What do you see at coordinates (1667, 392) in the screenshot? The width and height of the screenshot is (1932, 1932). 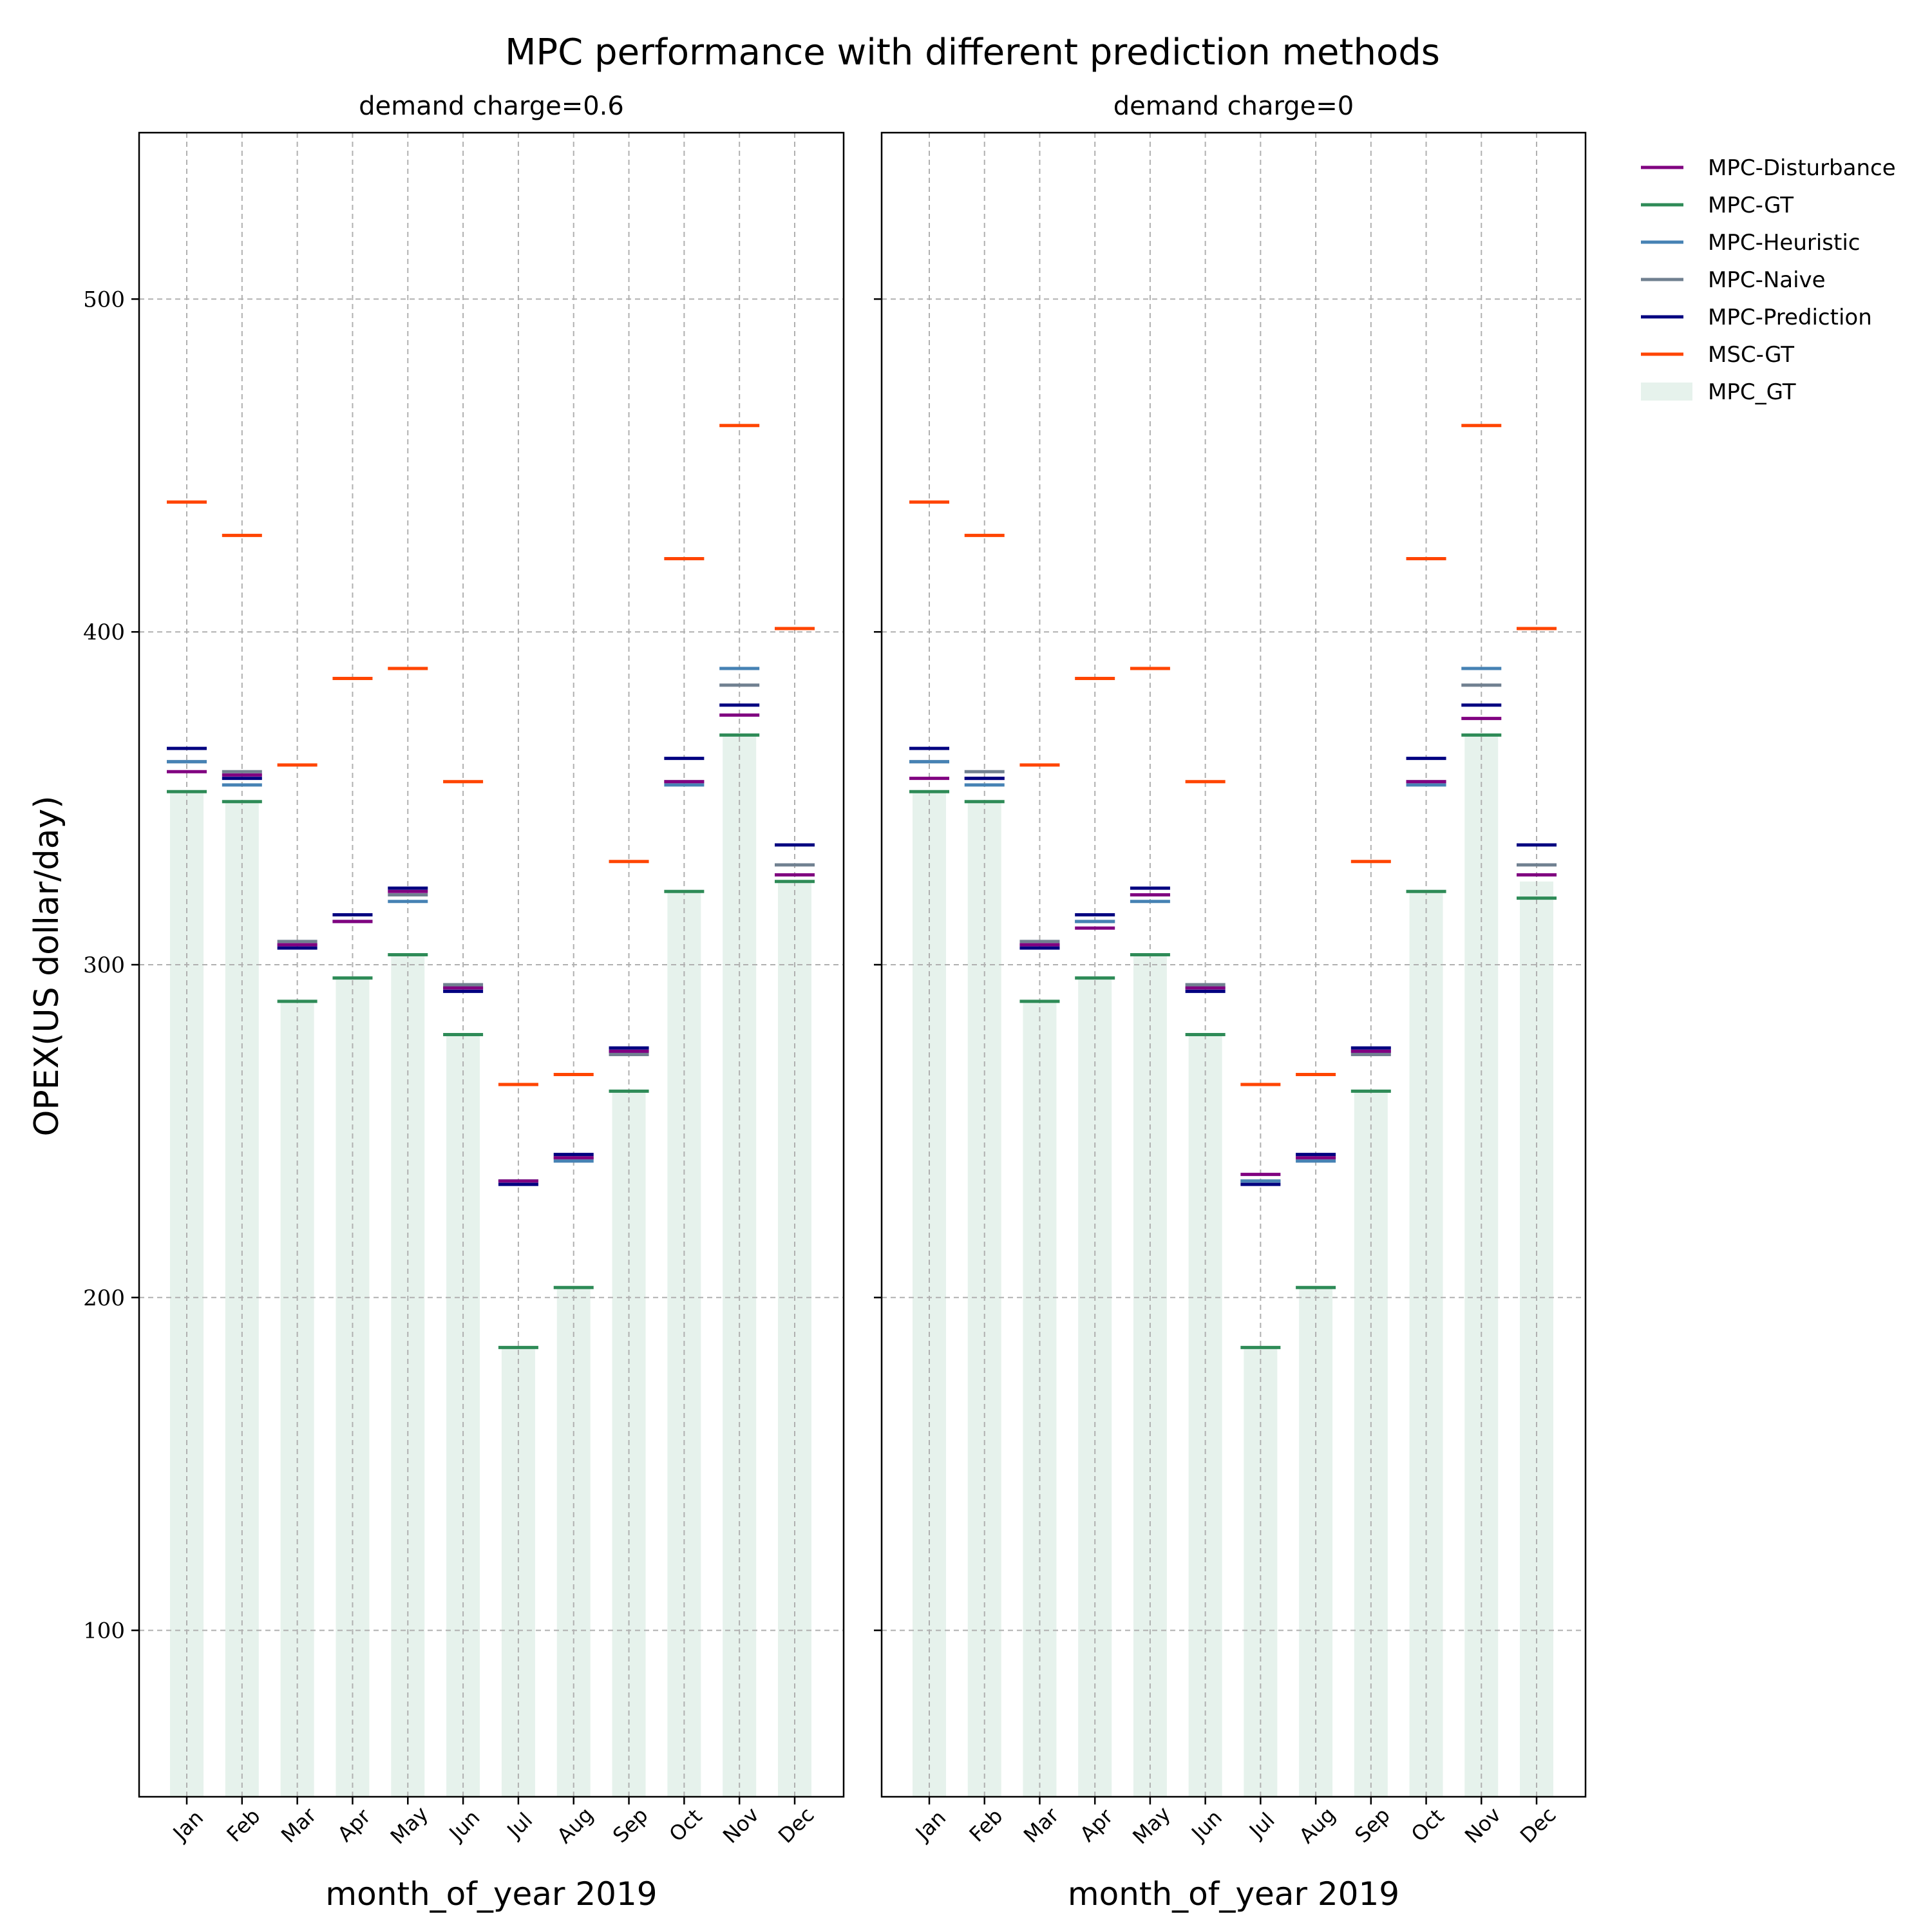 I see `legend-swatch-bar` at bounding box center [1667, 392].